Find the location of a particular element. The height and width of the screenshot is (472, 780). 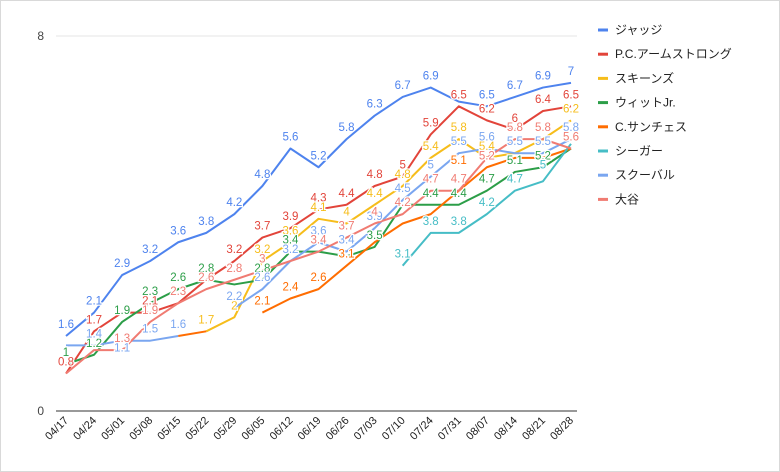

data-label: 7 is located at coordinates (571, 72).